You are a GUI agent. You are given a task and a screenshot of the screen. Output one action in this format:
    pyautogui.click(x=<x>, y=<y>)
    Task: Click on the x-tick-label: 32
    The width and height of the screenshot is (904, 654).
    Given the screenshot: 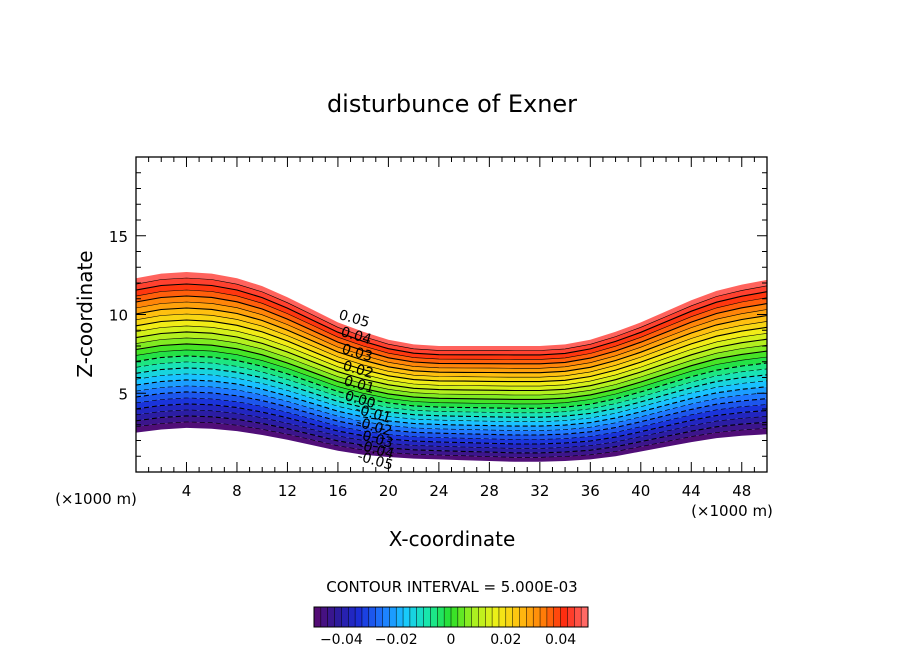 What is the action you would take?
    pyautogui.click(x=539, y=491)
    